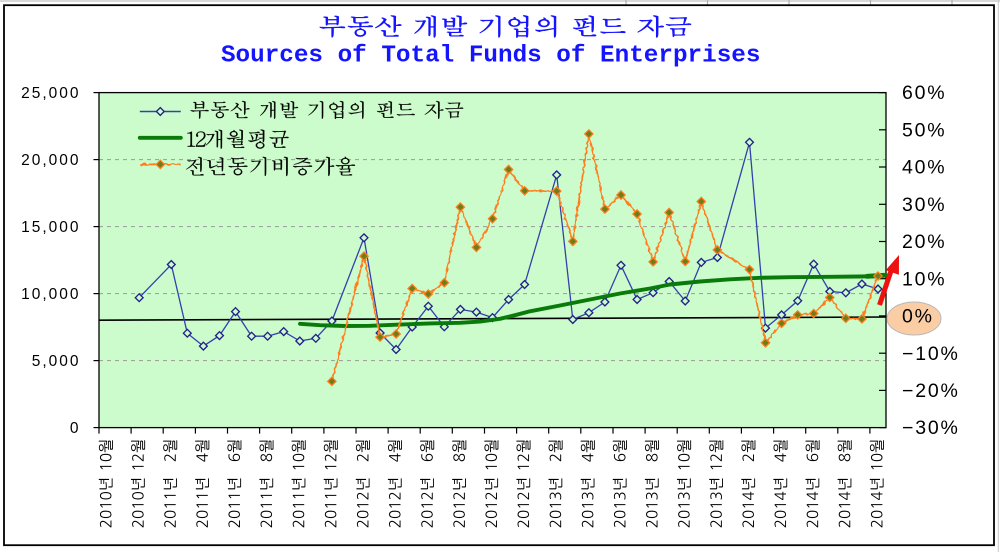 This screenshot has height=552, width=1000. What do you see at coordinates (50, 93) in the screenshot?
I see `svg-text: 25,000` at bounding box center [50, 93].